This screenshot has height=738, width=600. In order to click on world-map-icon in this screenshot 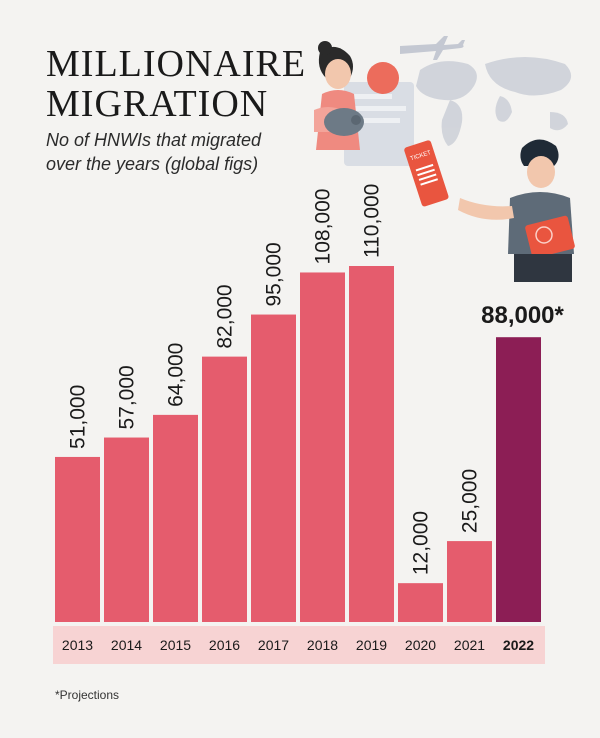, I will do `click(494, 101)`.